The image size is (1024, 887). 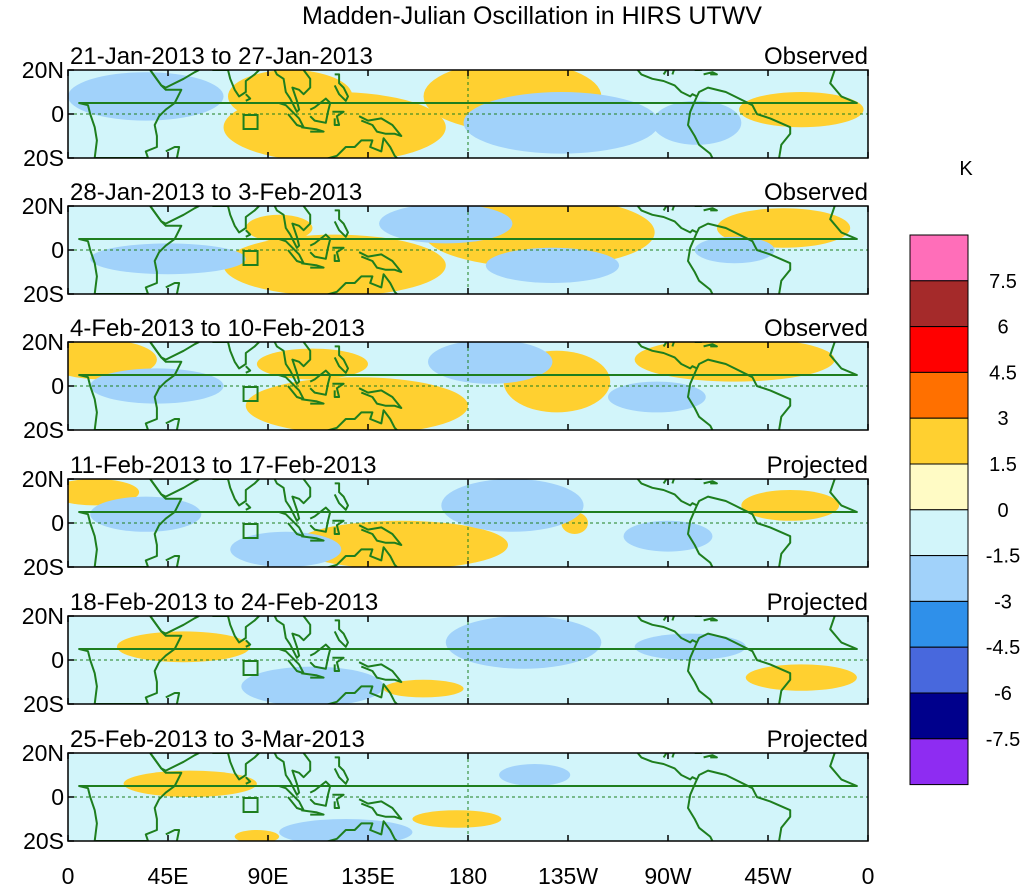 I want to click on colorbar-label: -7.5, so click(x=1003, y=740).